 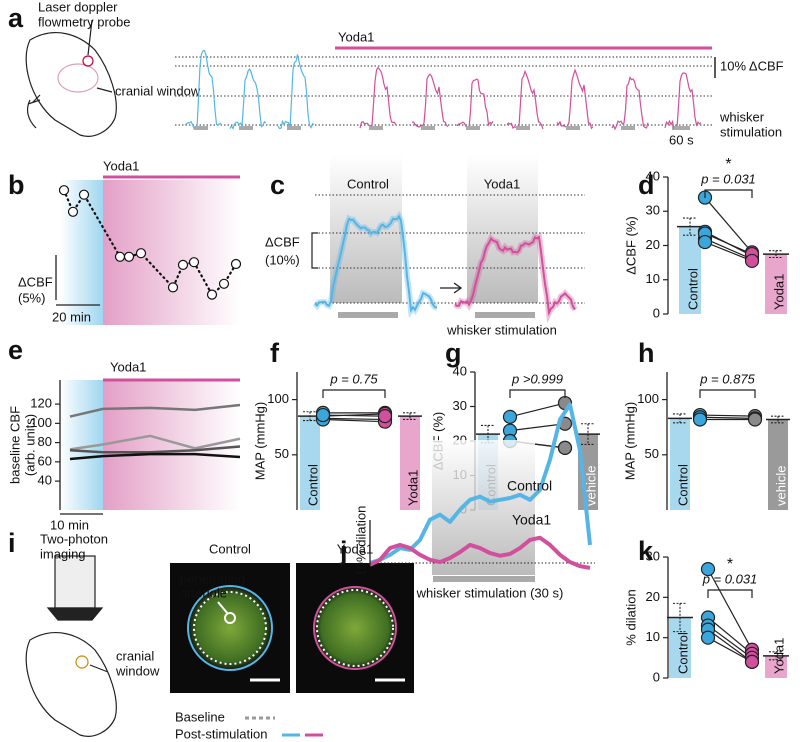 I want to click on y-tick-label: 120, so click(x=41, y=403).